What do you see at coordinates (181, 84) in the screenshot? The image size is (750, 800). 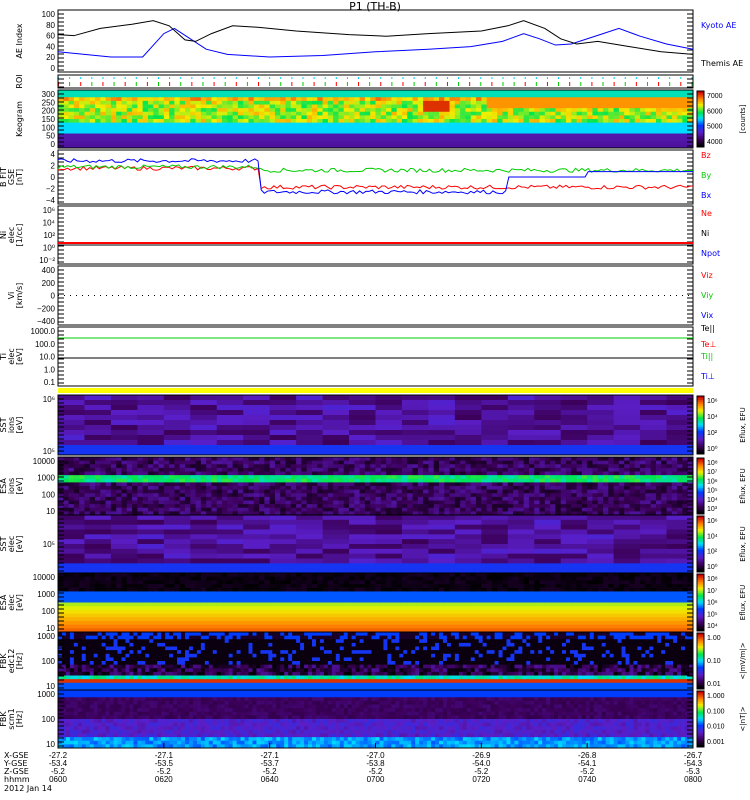 I see `roi-mark` at bounding box center [181, 84].